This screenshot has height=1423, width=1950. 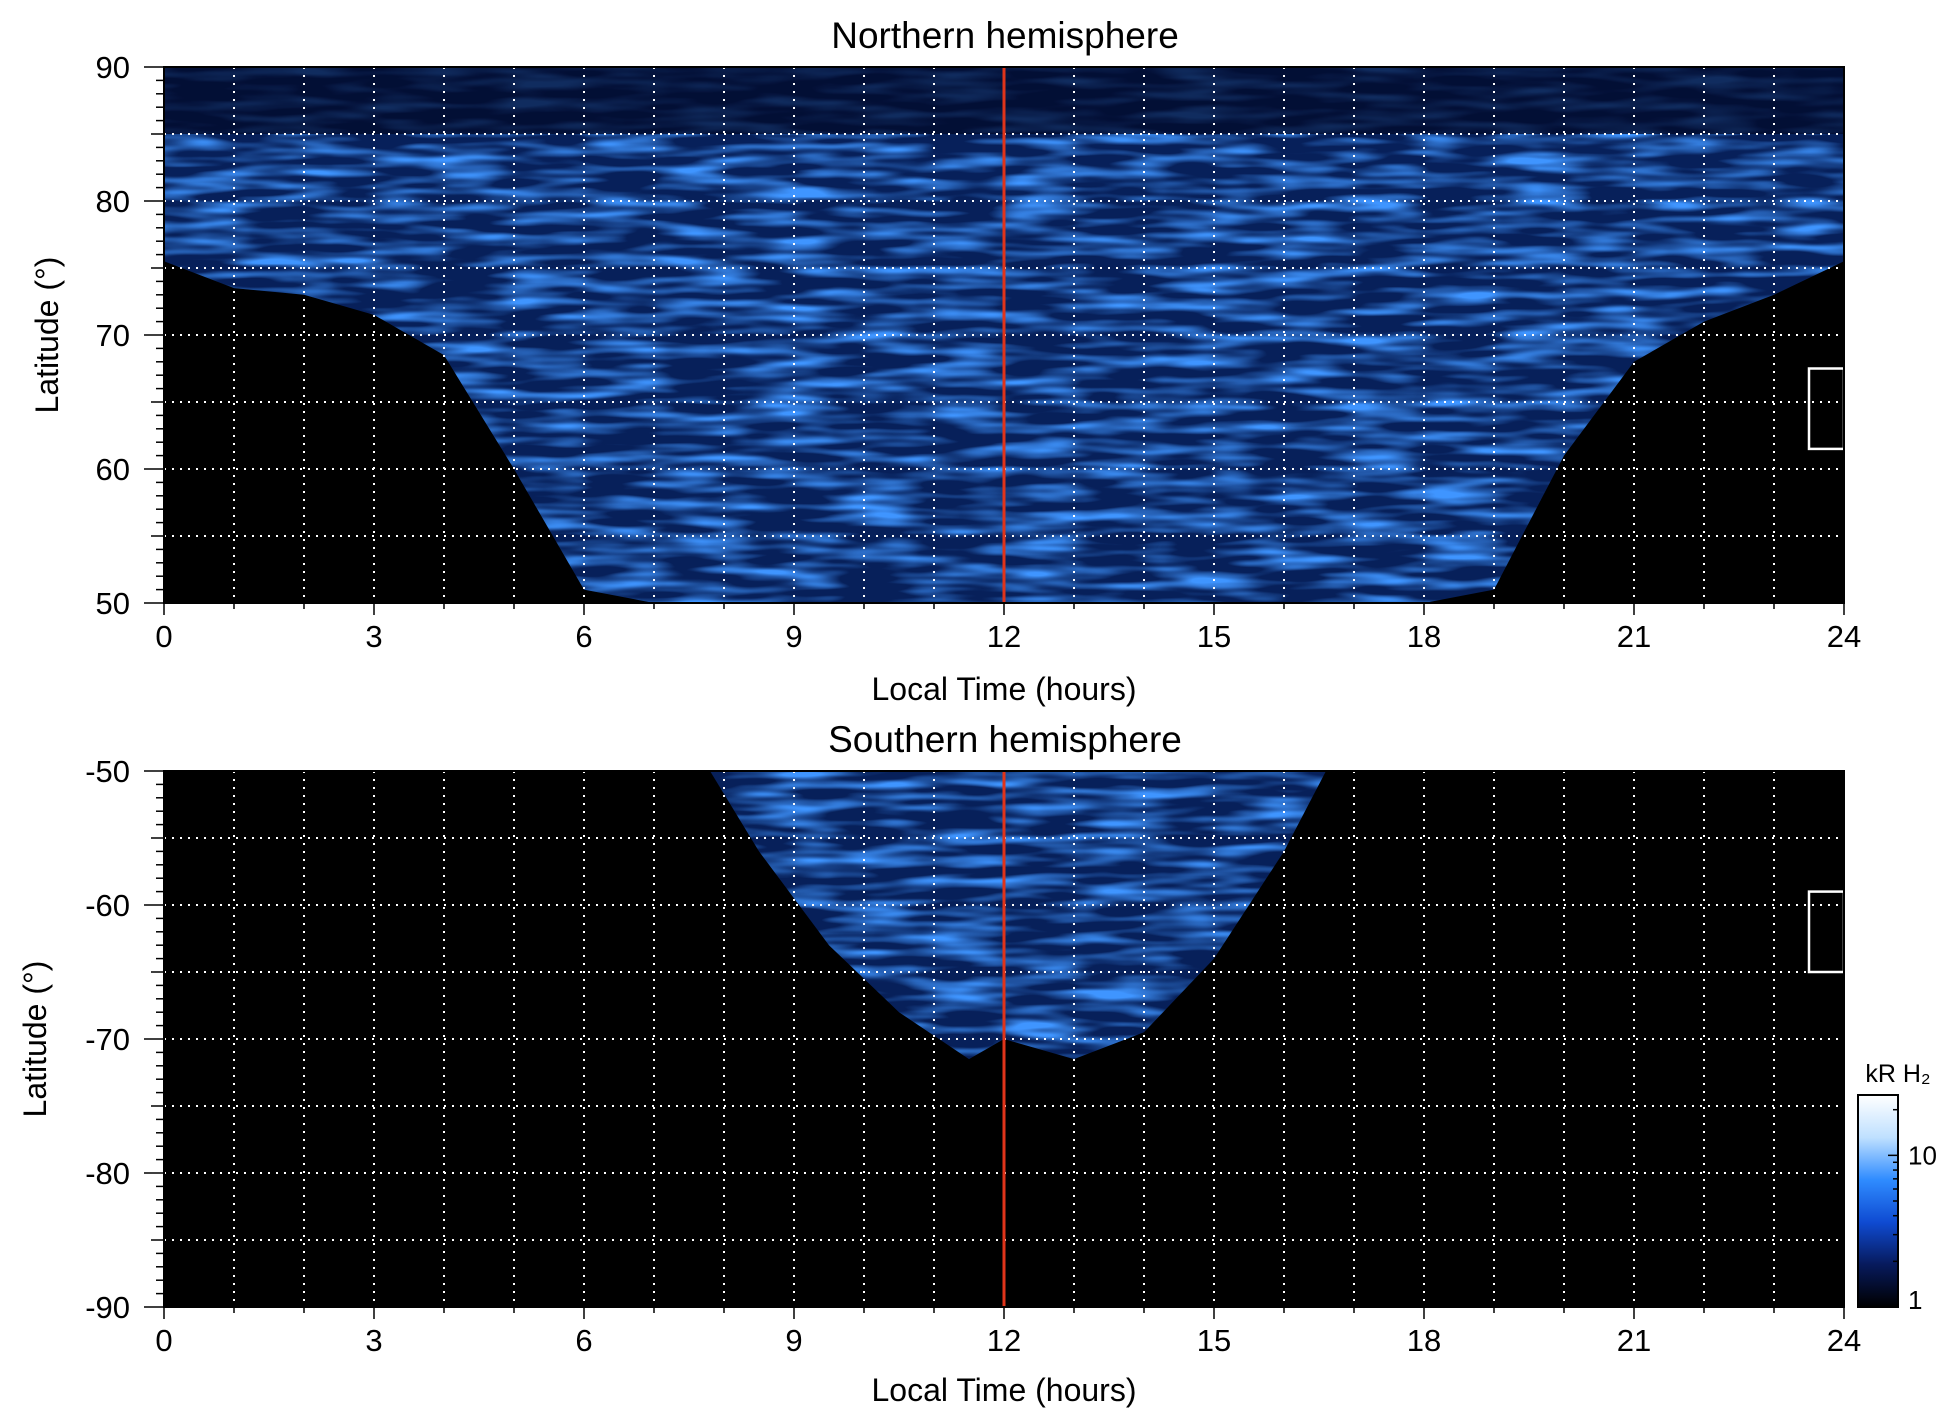 What do you see at coordinates (113, 603) in the screenshot?
I see `y-tick-label: 50` at bounding box center [113, 603].